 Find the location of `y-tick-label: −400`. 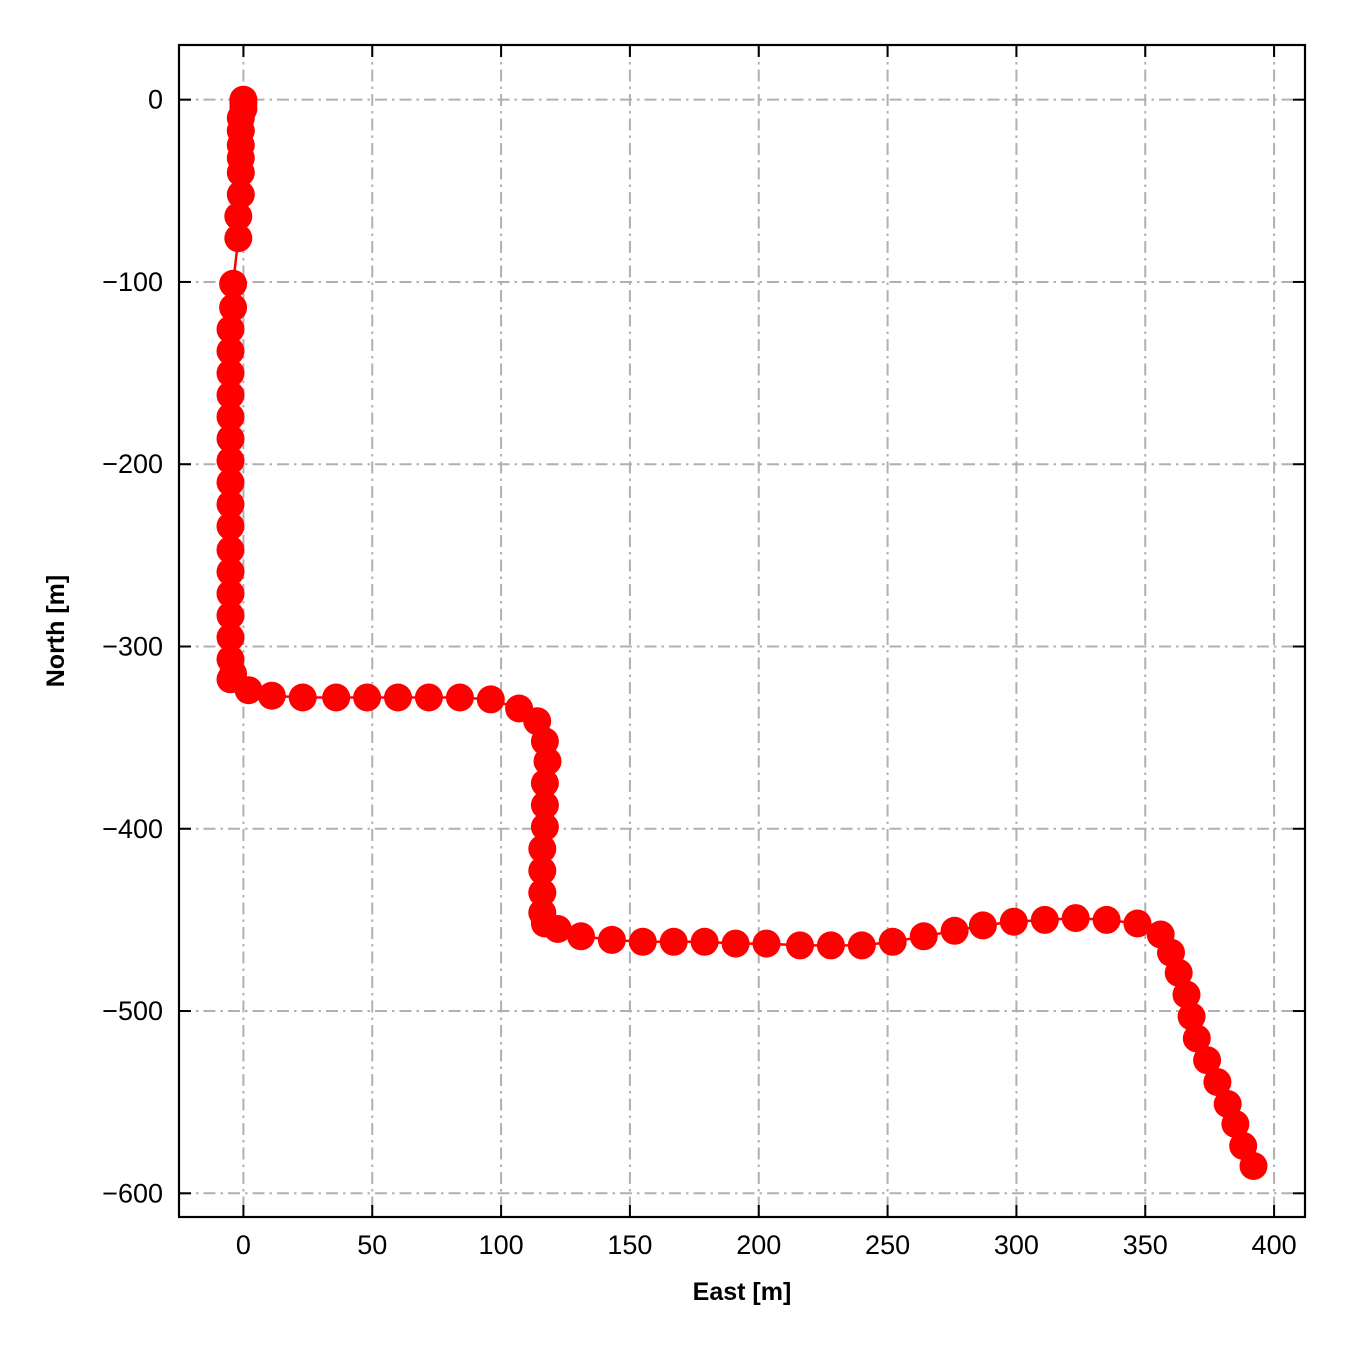

y-tick-label: −400 is located at coordinates (132, 829).